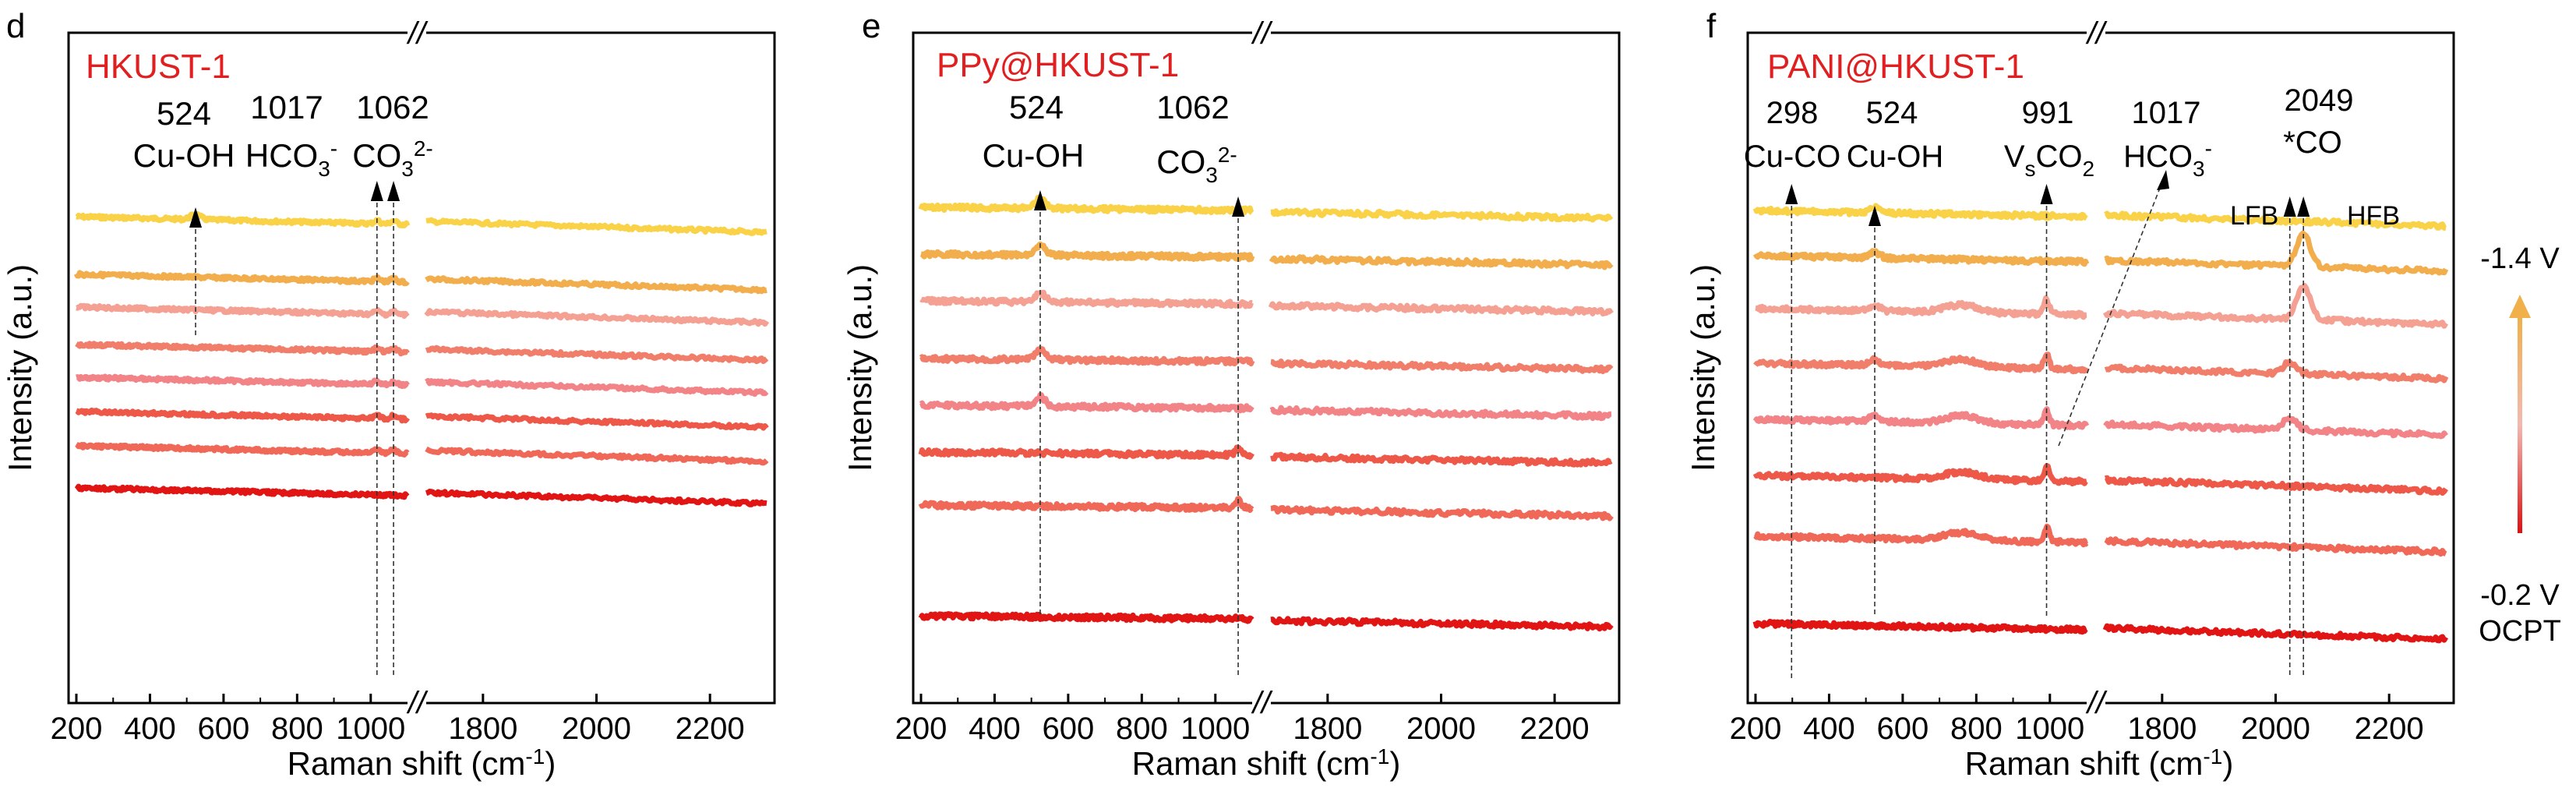 This screenshot has width=2576, height=788. Describe the element at coordinates (2099, 763) in the screenshot. I see `svg-text: Raman shift (cm-1)` at that location.